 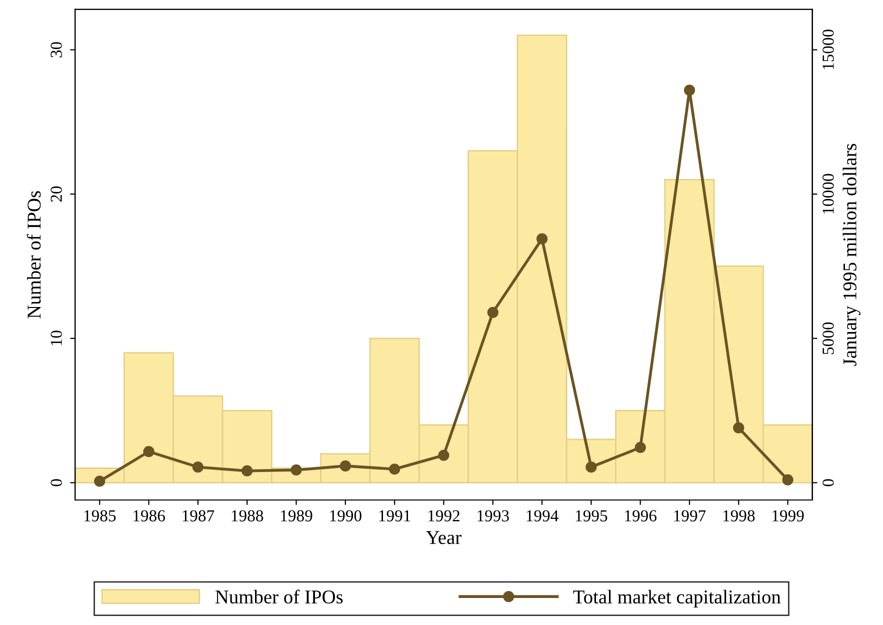 I want to click on x-tick-label: 1986, so click(x=149, y=516).